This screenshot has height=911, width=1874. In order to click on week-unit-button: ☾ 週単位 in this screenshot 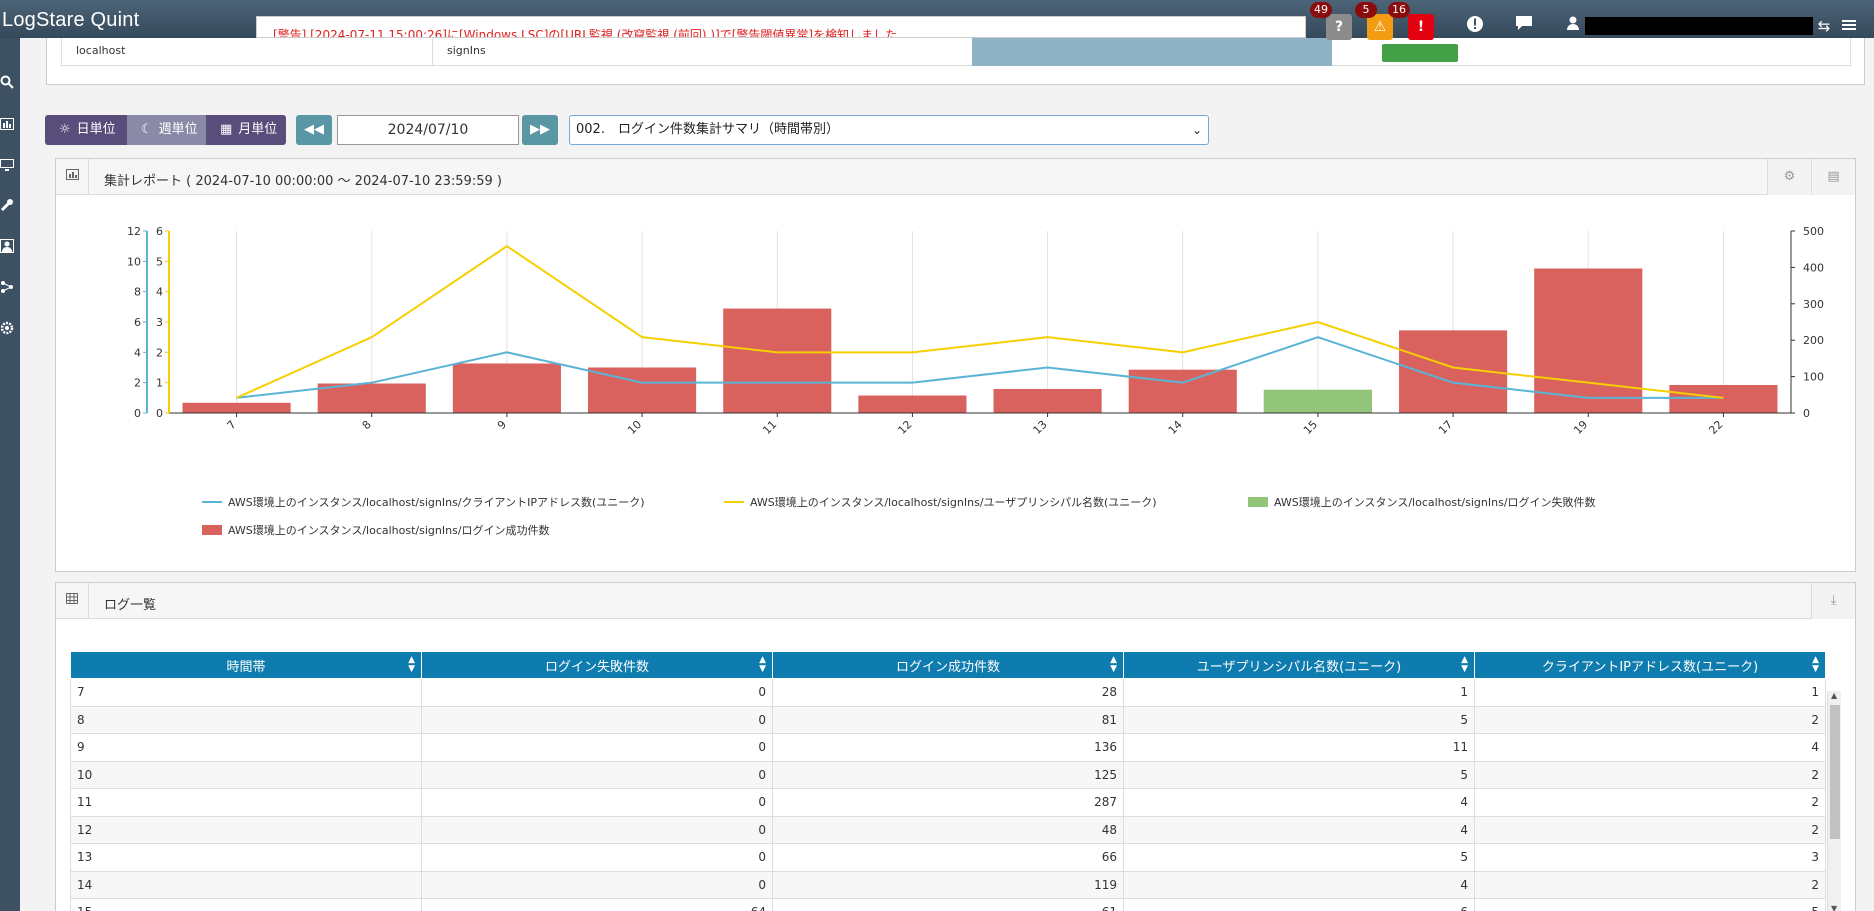, I will do `click(166, 130)`.